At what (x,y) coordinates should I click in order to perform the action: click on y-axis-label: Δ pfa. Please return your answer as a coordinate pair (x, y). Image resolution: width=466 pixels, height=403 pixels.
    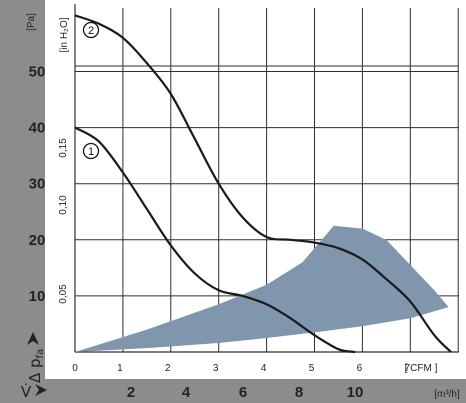
    Looking at the image, I should click on (36, 366).